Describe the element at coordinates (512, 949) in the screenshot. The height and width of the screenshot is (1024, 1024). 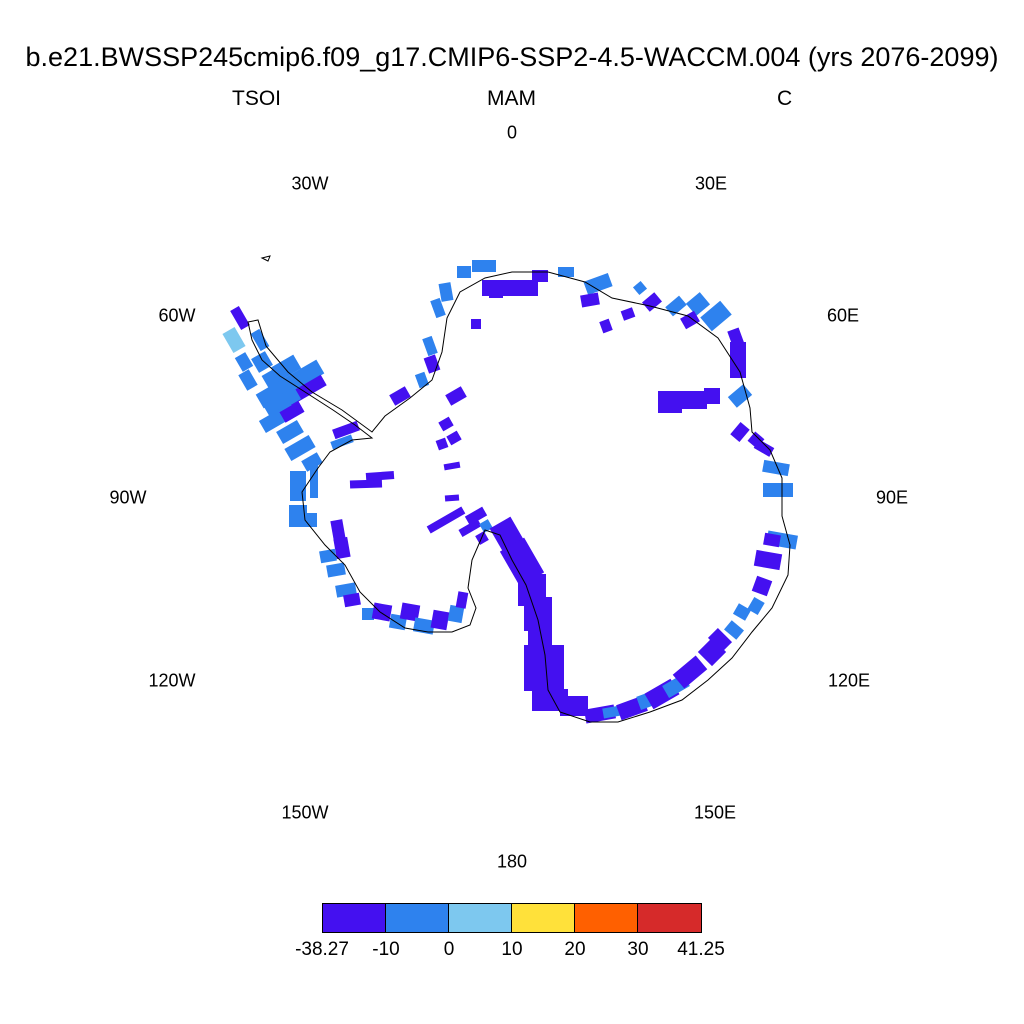
I see `colorbar-label-10: 10` at that location.